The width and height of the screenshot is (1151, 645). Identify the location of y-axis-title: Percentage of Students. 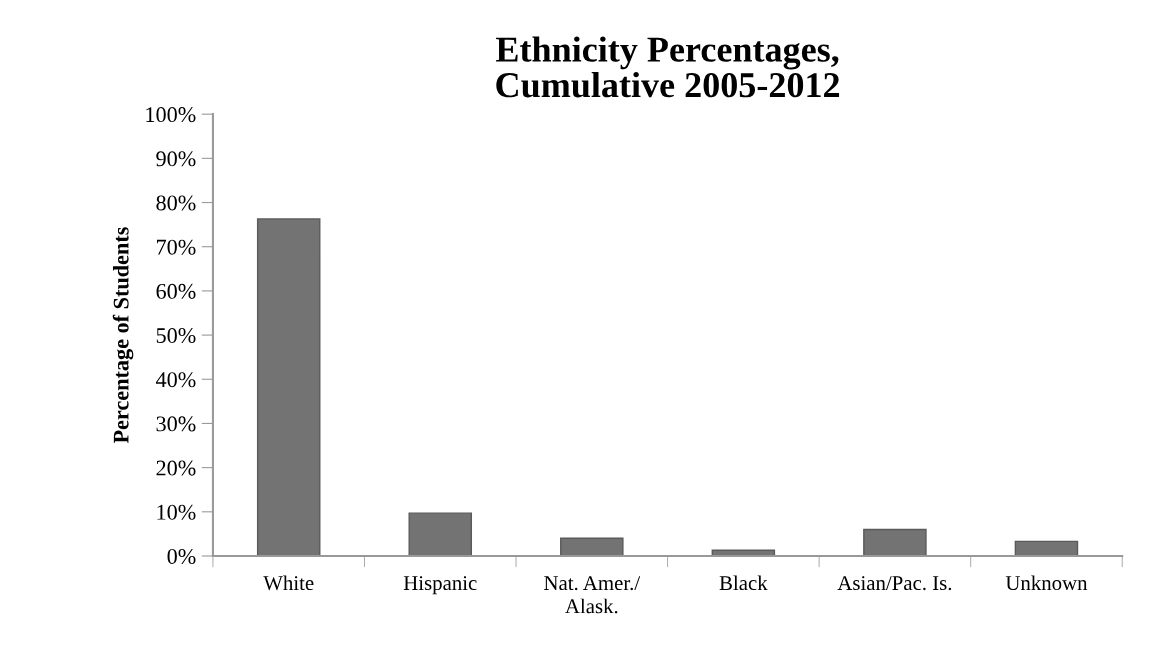
(123, 335).